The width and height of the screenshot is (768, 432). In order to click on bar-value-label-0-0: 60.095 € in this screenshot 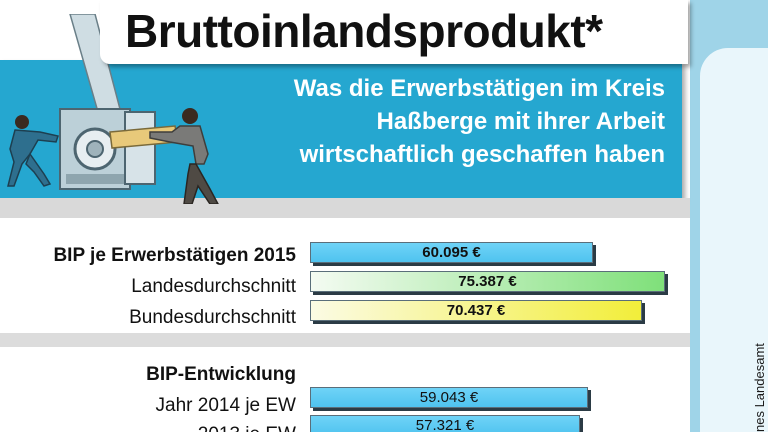, I will do `click(451, 252)`.